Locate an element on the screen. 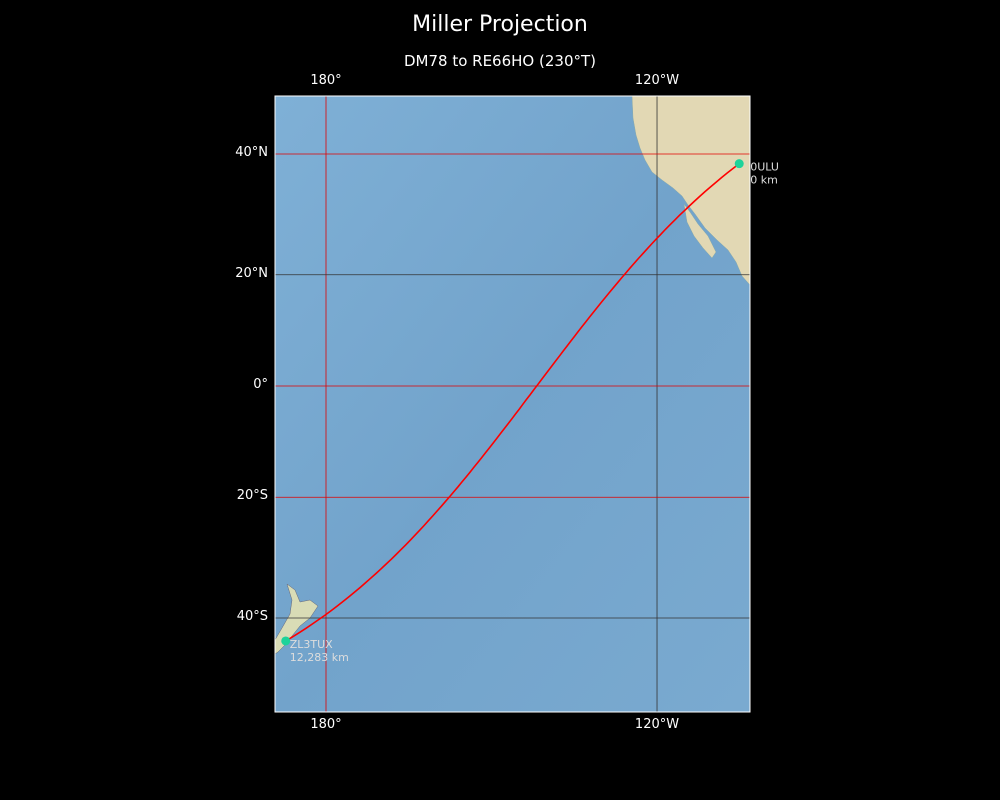  station-label: 0ULU is located at coordinates (764, 167).